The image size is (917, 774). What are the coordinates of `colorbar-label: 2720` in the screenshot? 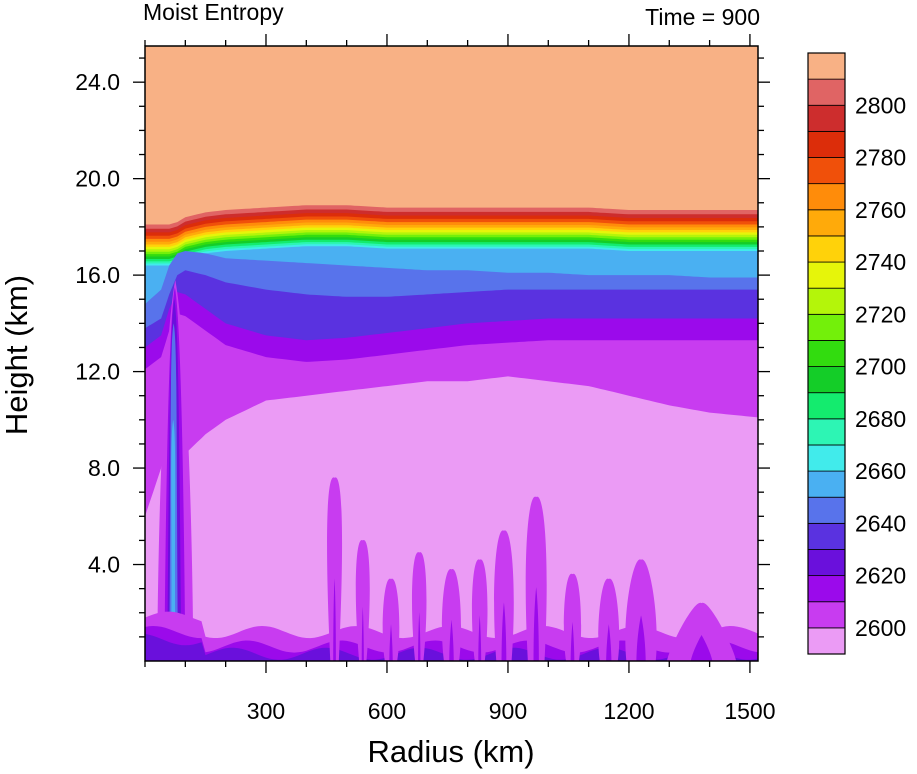 It's located at (880, 314).